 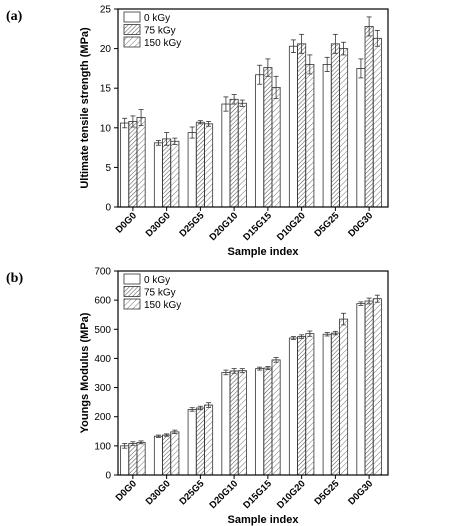 What do you see at coordinates (102, 359) in the screenshot?
I see `y-tick-label: 400` at bounding box center [102, 359].